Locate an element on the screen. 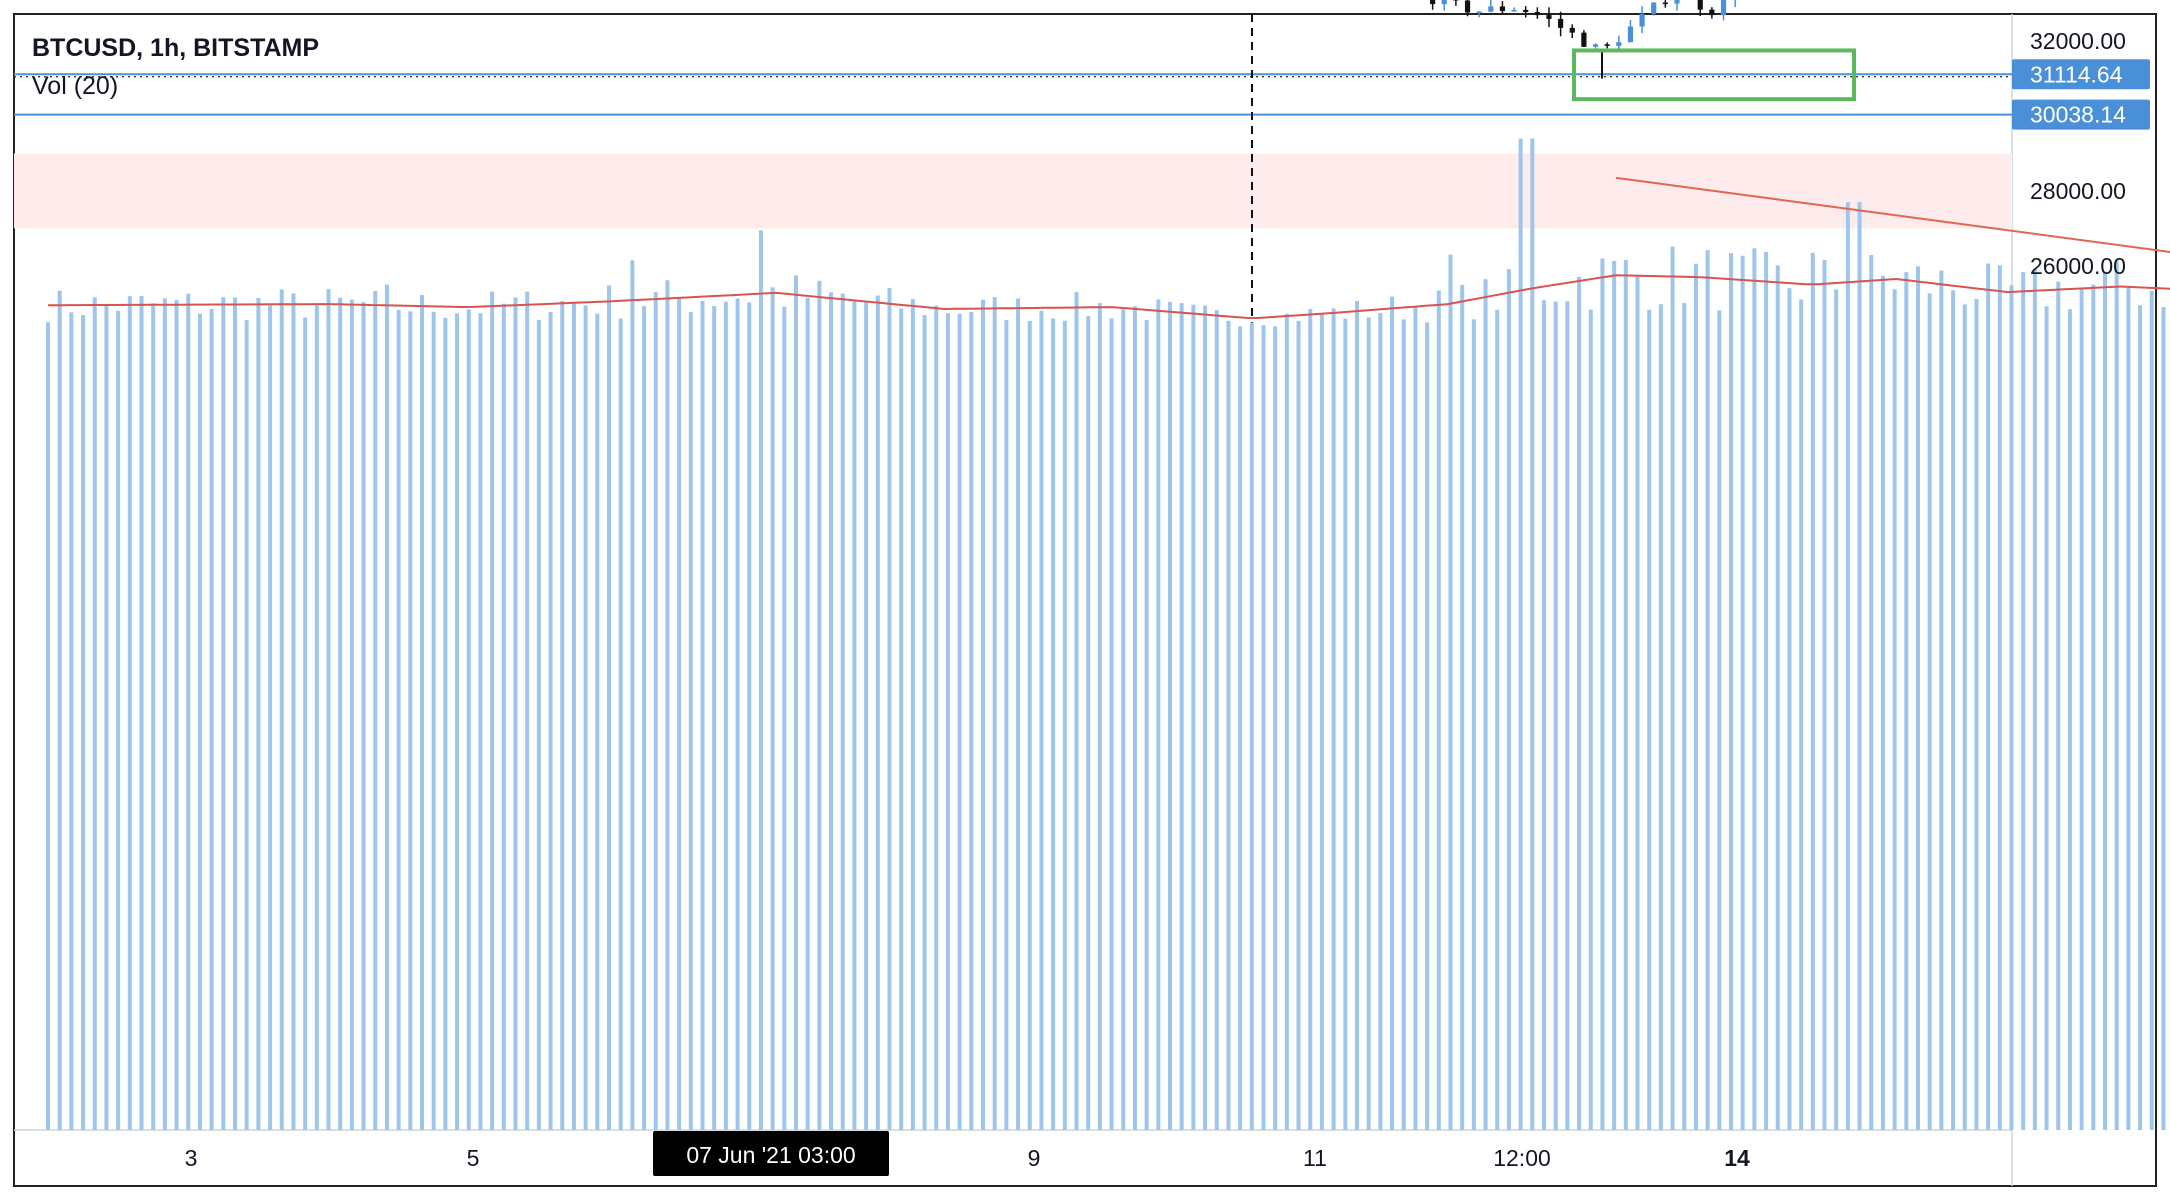 The image size is (2170, 1200). level-label: 30038.14 is located at coordinates (2078, 115).